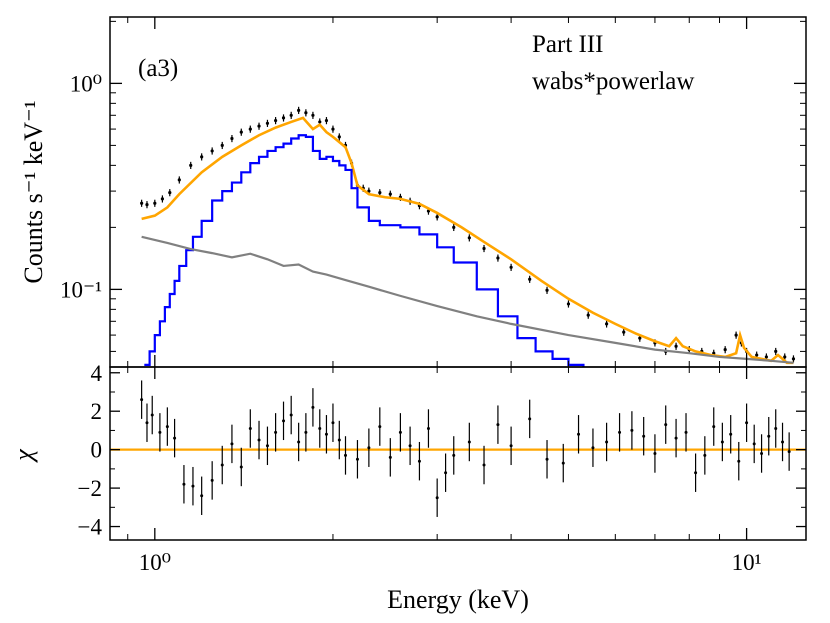  What do you see at coordinates (90, 527) in the screenshot?
I see `residual-y-tick-label: −4` at bounding box center [90, 527].